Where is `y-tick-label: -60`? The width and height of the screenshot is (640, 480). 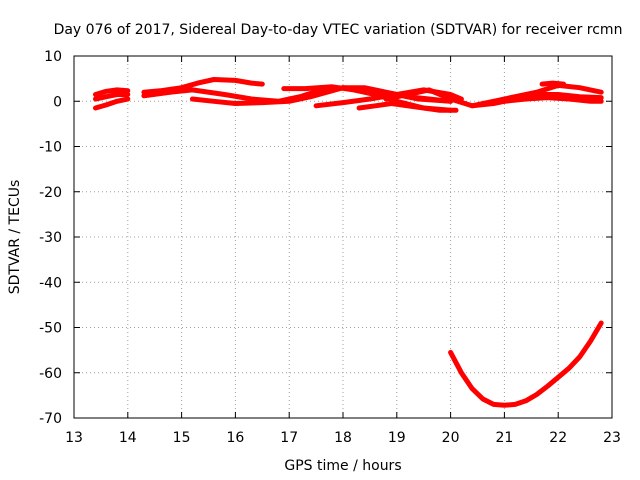 y-tick-label: -60 is located at coordinates (50, 374).